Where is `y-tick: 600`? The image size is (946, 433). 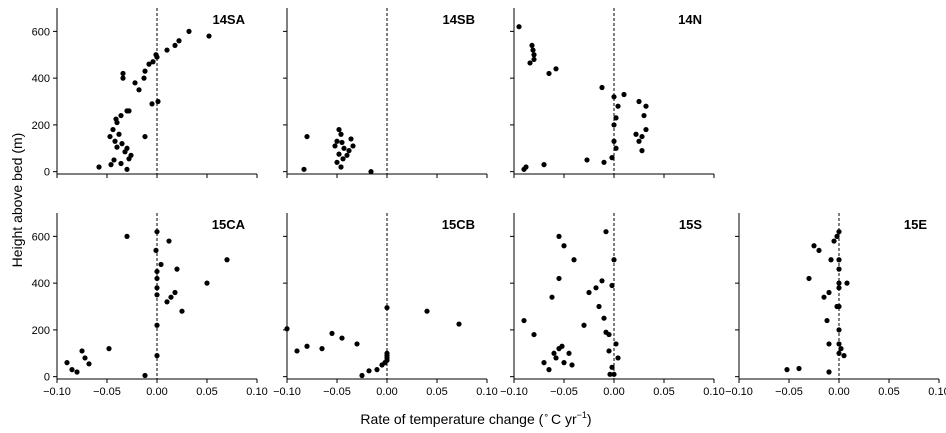 y-tick: 600 is located at coordinates (44, 237).